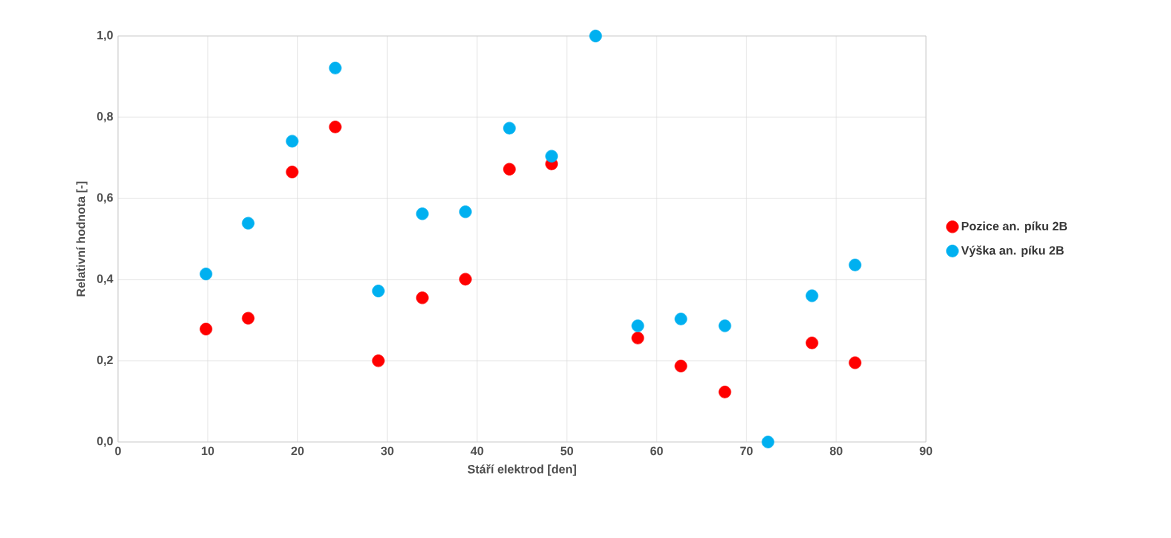 This screenshot has width=1171, height=538. I want to click on y-tick-label: 0,0, so click(105, 442).